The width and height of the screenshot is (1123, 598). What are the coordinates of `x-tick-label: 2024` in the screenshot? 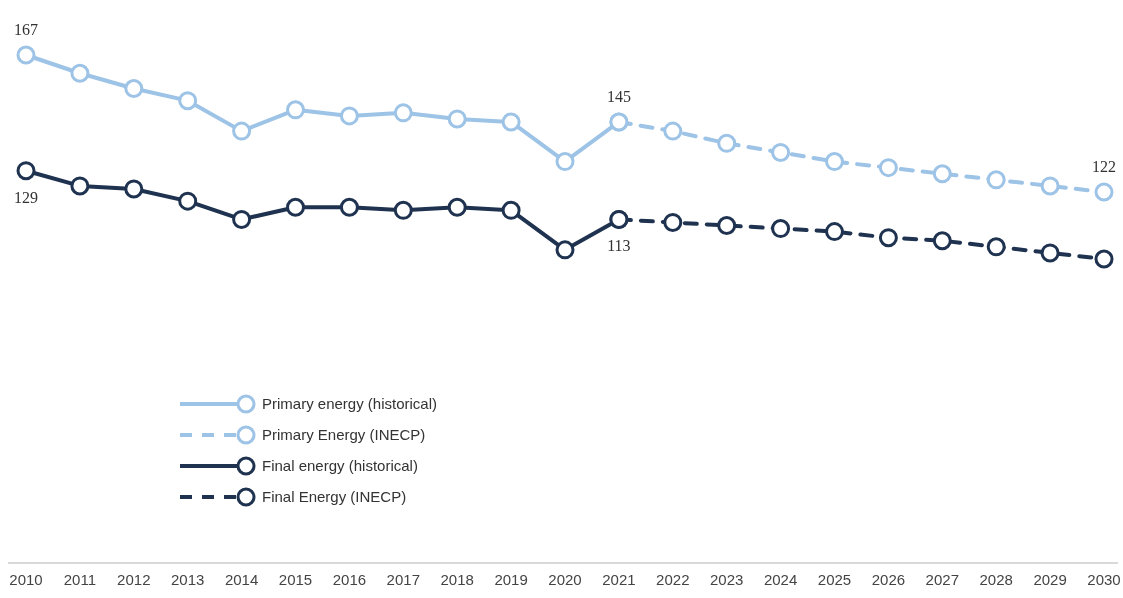 It's located at (780, 579).